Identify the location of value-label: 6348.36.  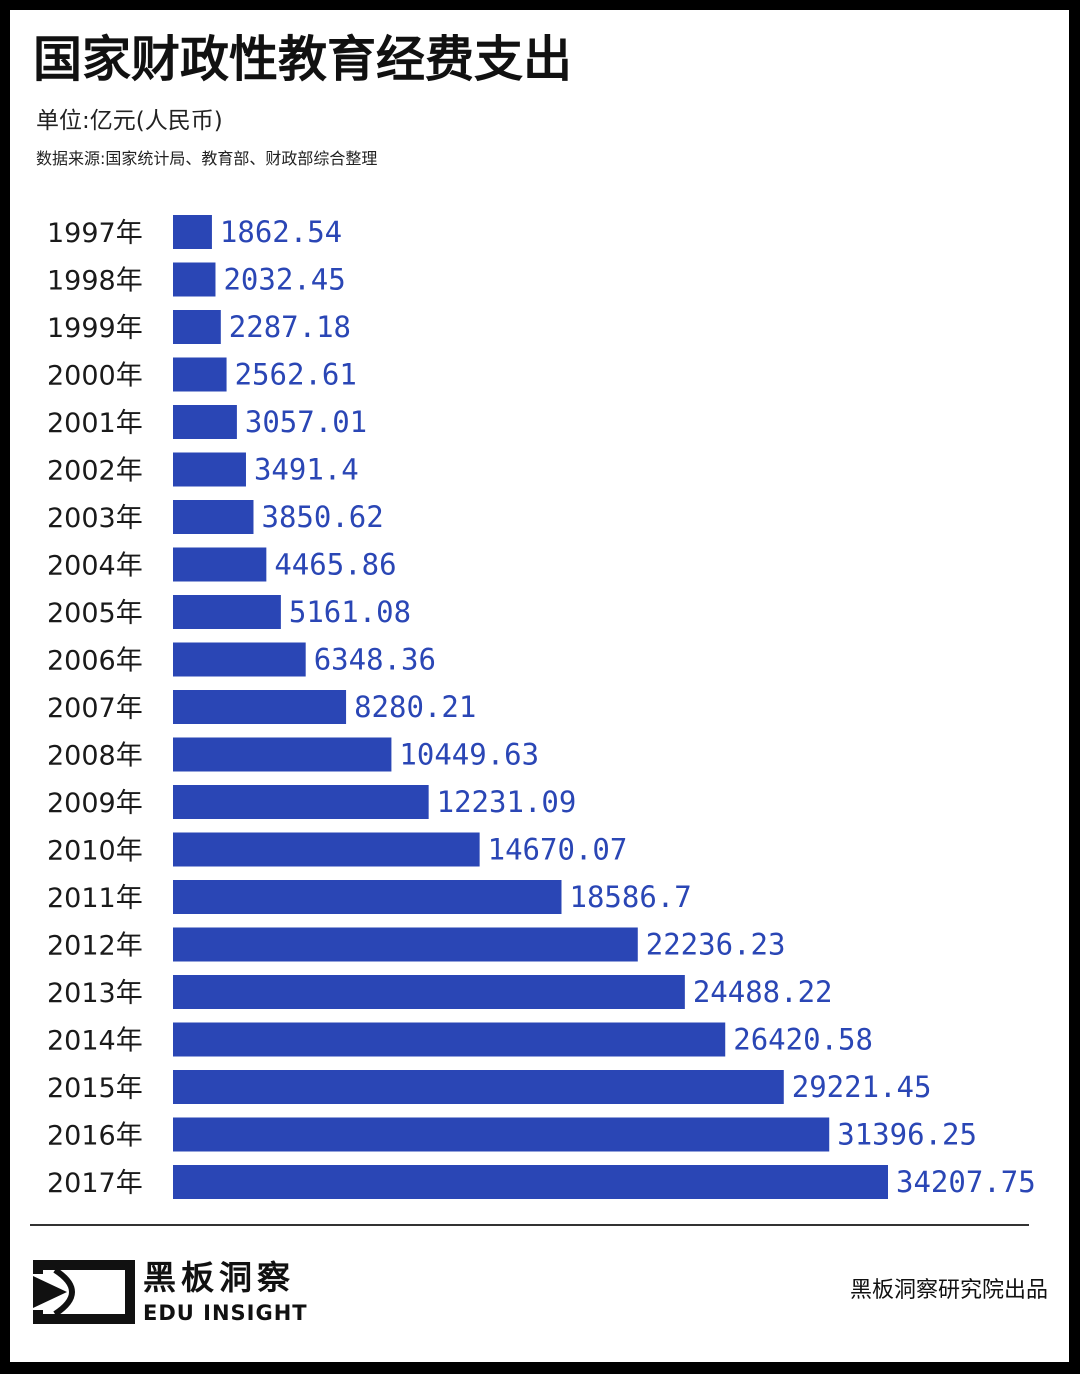
(375, 660).